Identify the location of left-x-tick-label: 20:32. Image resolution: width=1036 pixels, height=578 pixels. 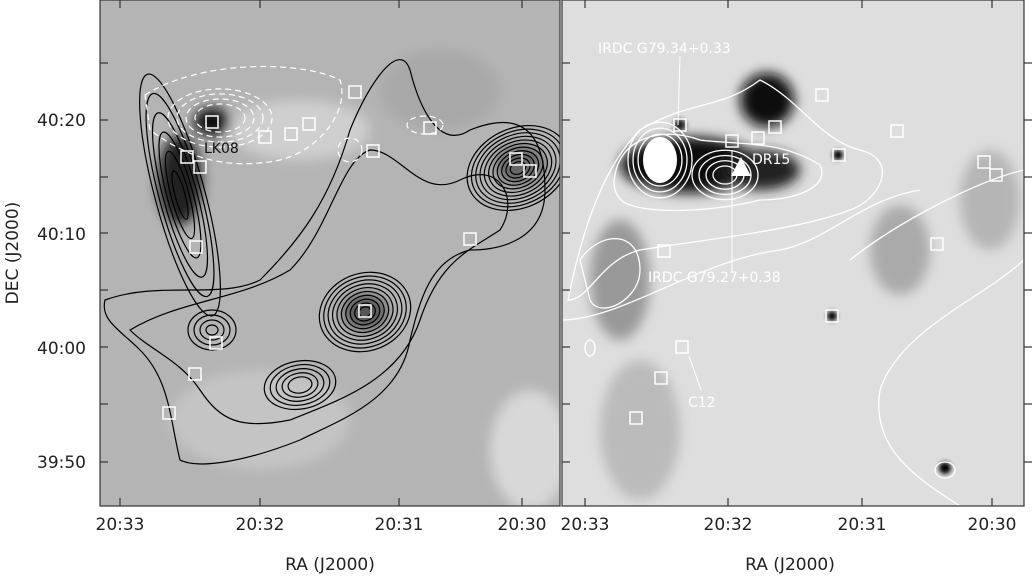
(260, 525).